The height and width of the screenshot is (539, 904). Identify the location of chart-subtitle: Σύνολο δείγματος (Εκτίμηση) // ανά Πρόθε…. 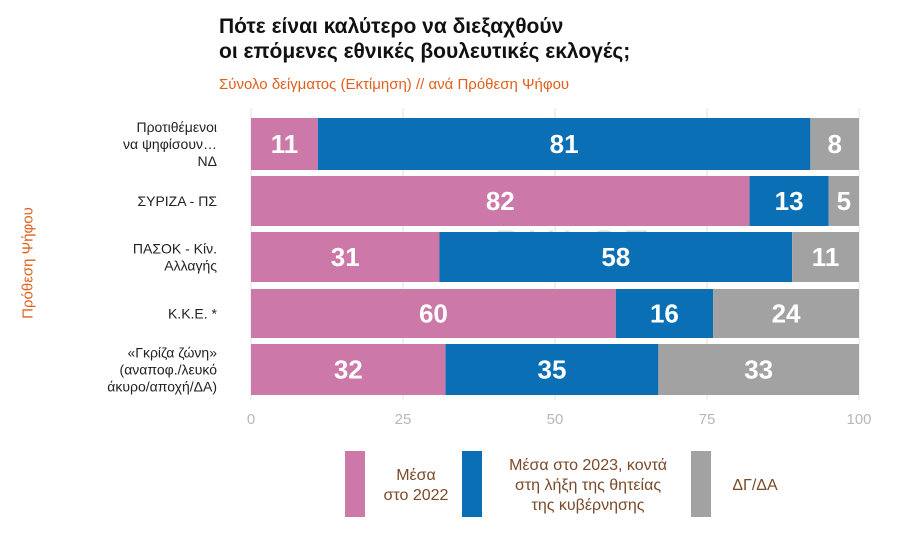
(394, 84).